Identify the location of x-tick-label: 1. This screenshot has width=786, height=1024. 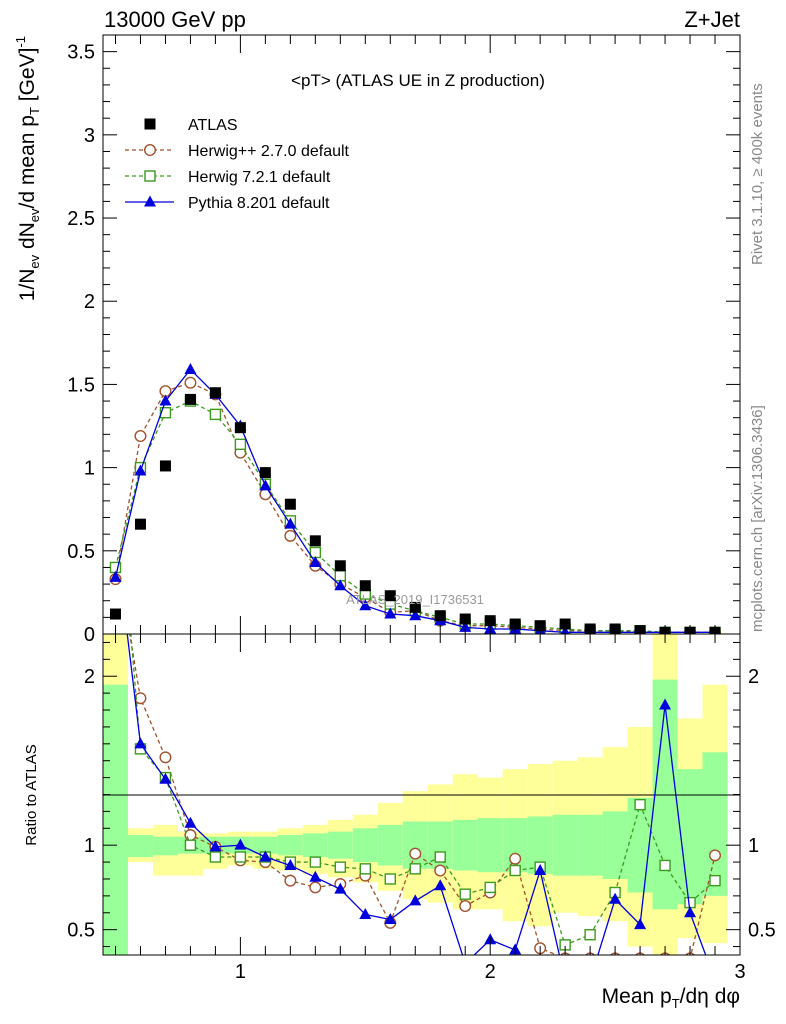
(240, 972).